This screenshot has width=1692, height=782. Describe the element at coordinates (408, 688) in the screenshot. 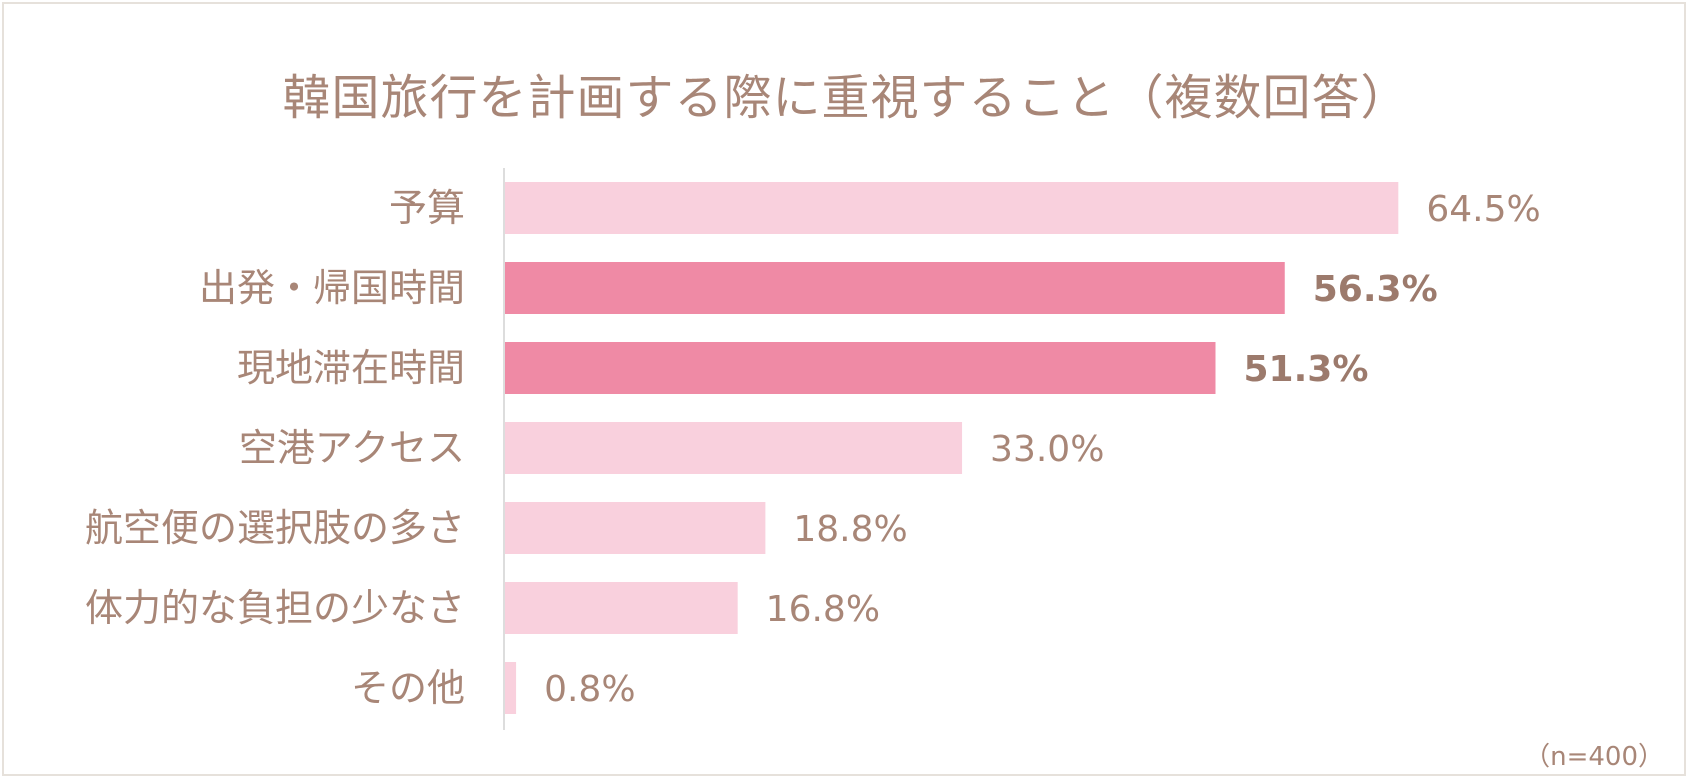

I see `category-label-6: その他` at that location.